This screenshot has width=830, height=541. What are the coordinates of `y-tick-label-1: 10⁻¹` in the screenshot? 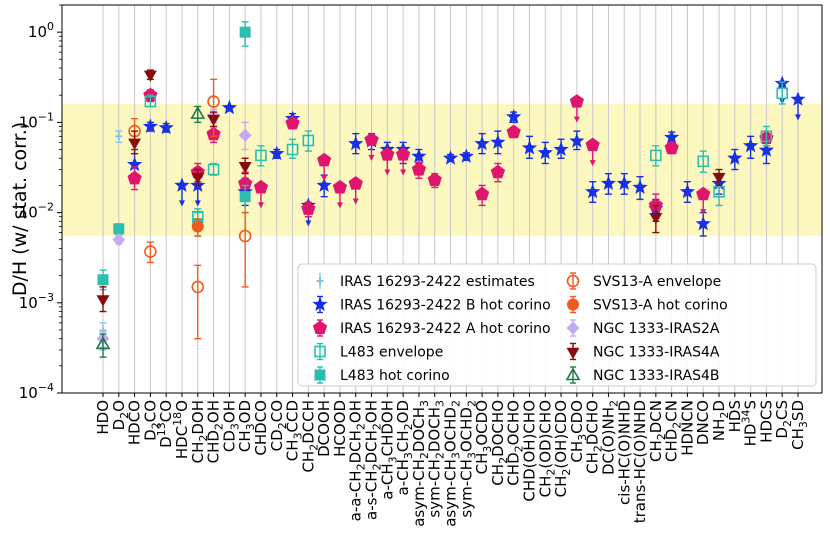 It's located at (36, 120).